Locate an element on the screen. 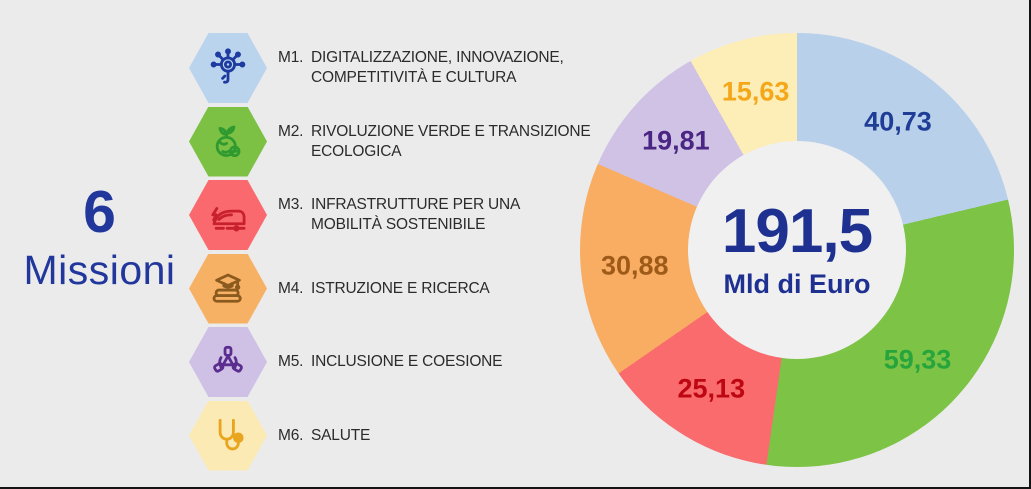  mission-id: M1. is located at coordinates (291, 57).